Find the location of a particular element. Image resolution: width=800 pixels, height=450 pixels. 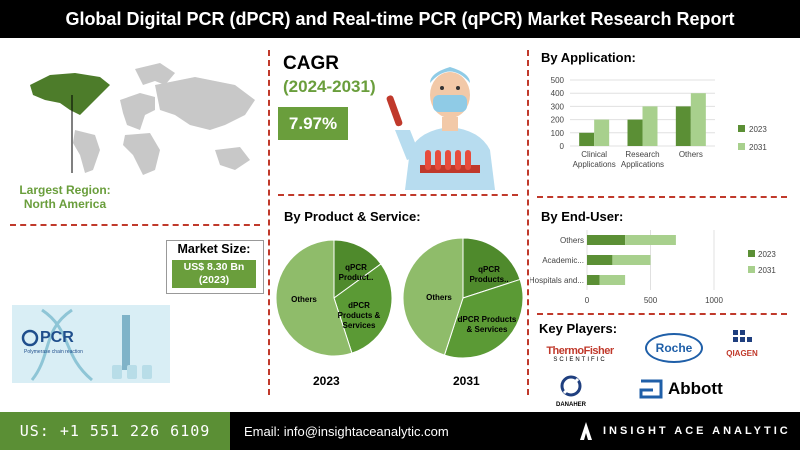

key-players-title: Key Players: is located at coordinates (578, 328).